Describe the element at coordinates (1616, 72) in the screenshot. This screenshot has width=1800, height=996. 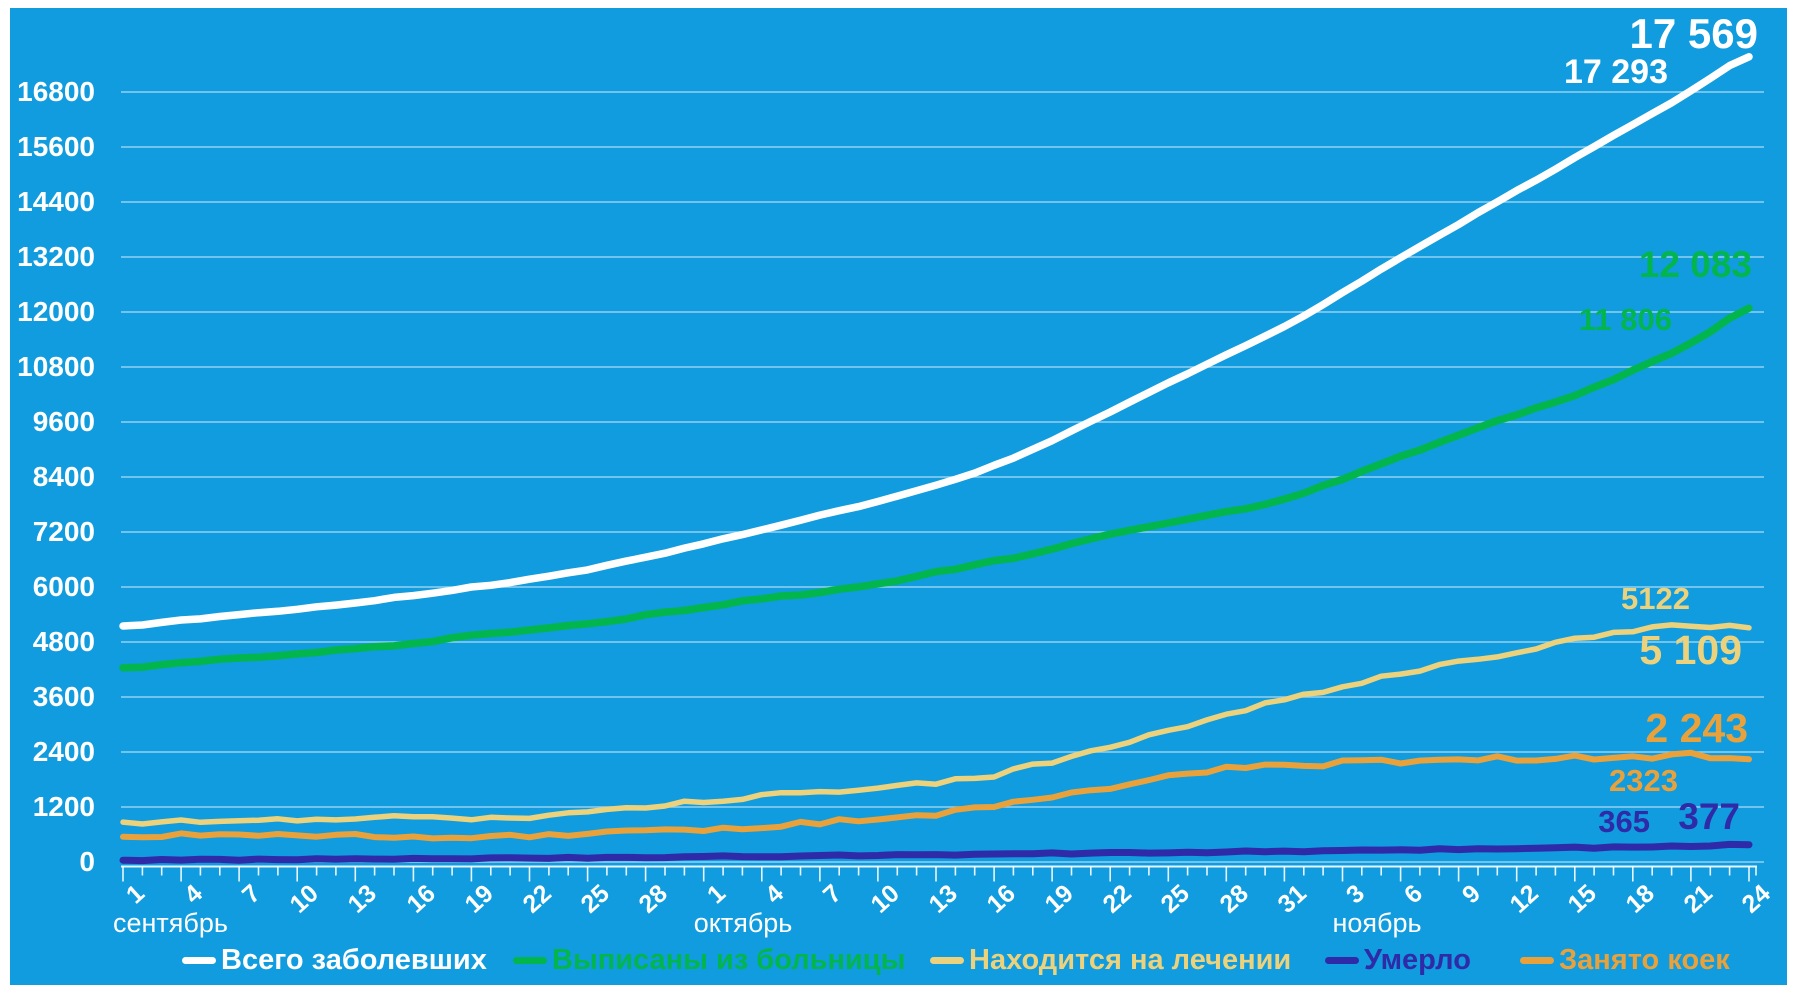
I see `annotation-total-previous: 17 293` at that location.